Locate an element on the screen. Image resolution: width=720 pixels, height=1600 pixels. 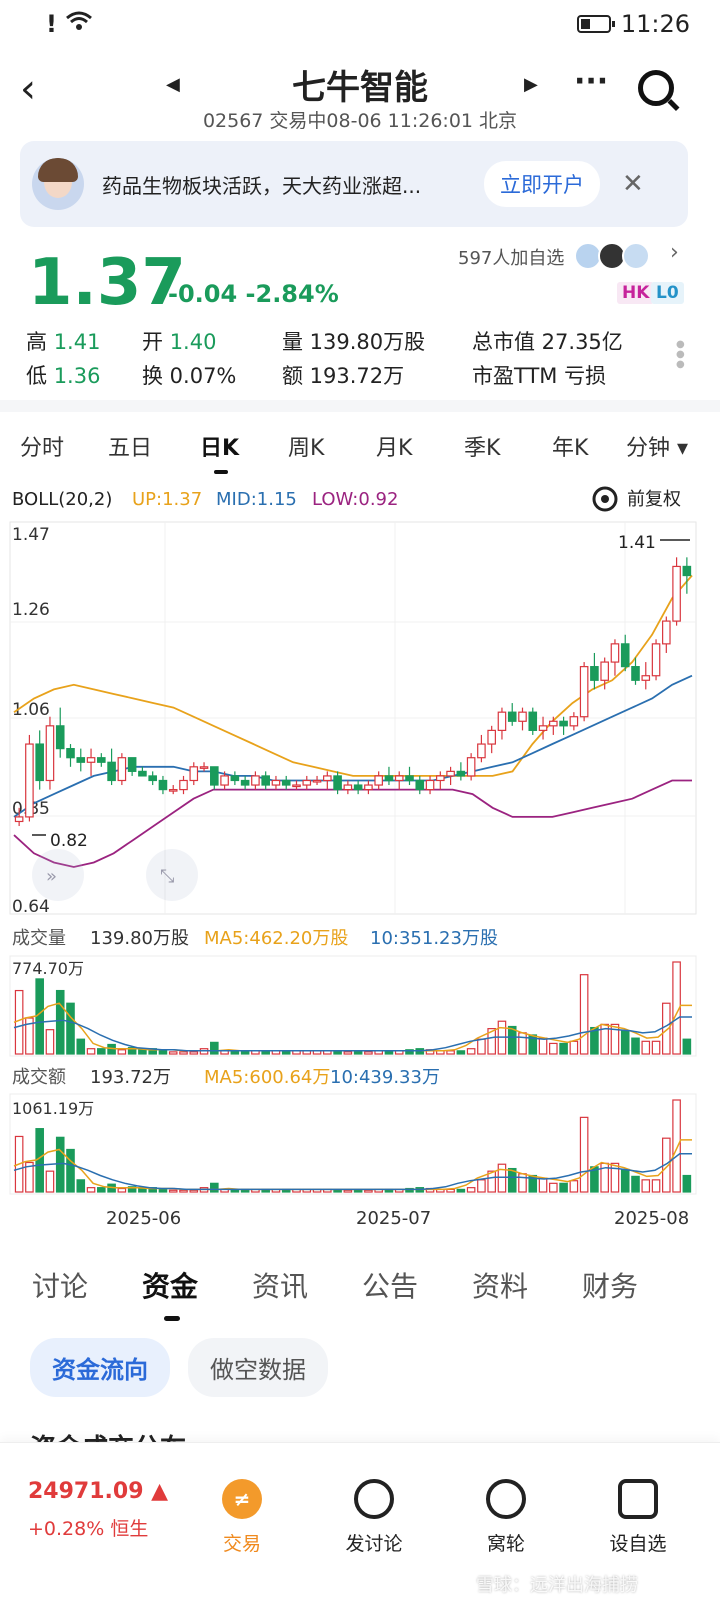
chevron-right-icon: › is located at coordinates (674, 252).